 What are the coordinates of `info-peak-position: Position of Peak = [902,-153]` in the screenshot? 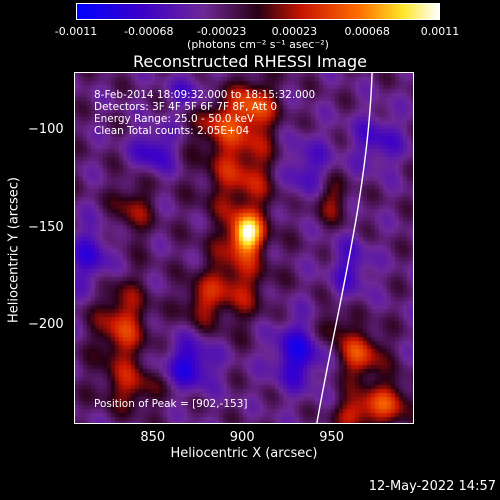 It's located at (171, 404).